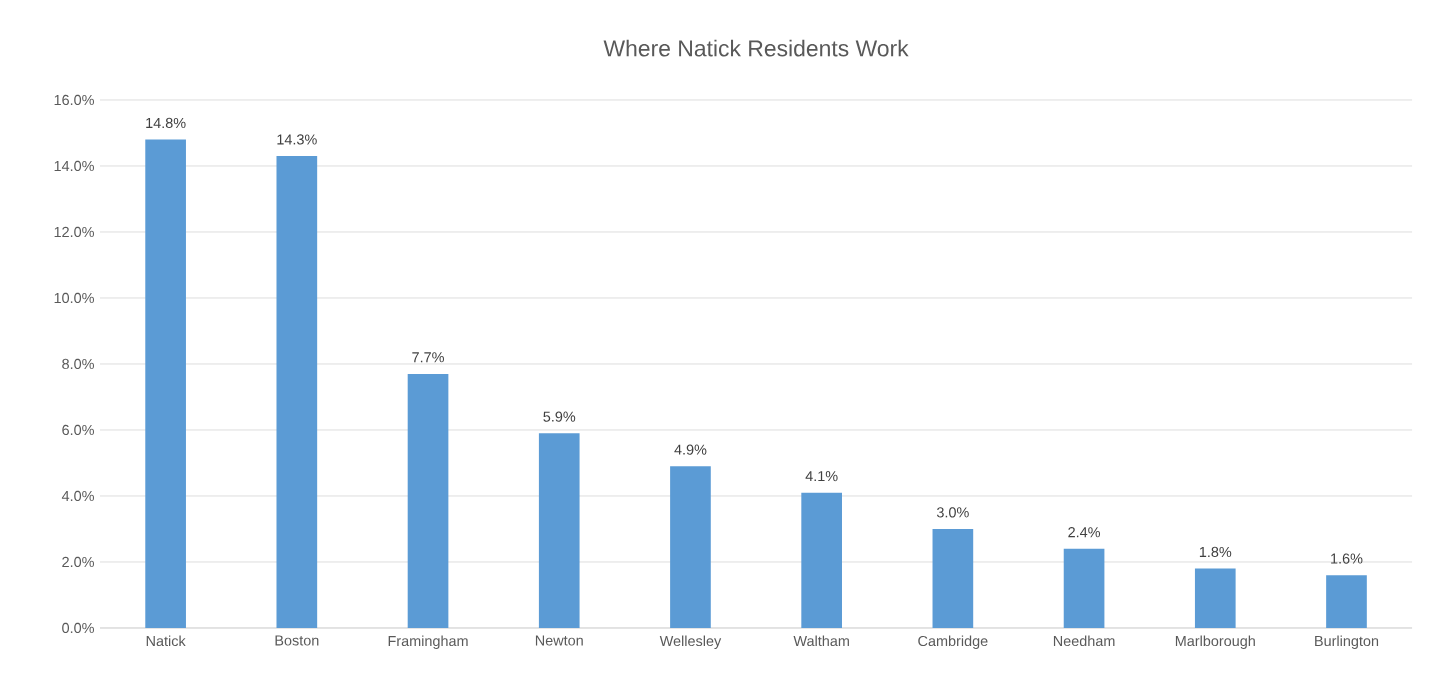 The image size is (1432, 677). I want to click on data-label: 4.9%, so click(690, 449).